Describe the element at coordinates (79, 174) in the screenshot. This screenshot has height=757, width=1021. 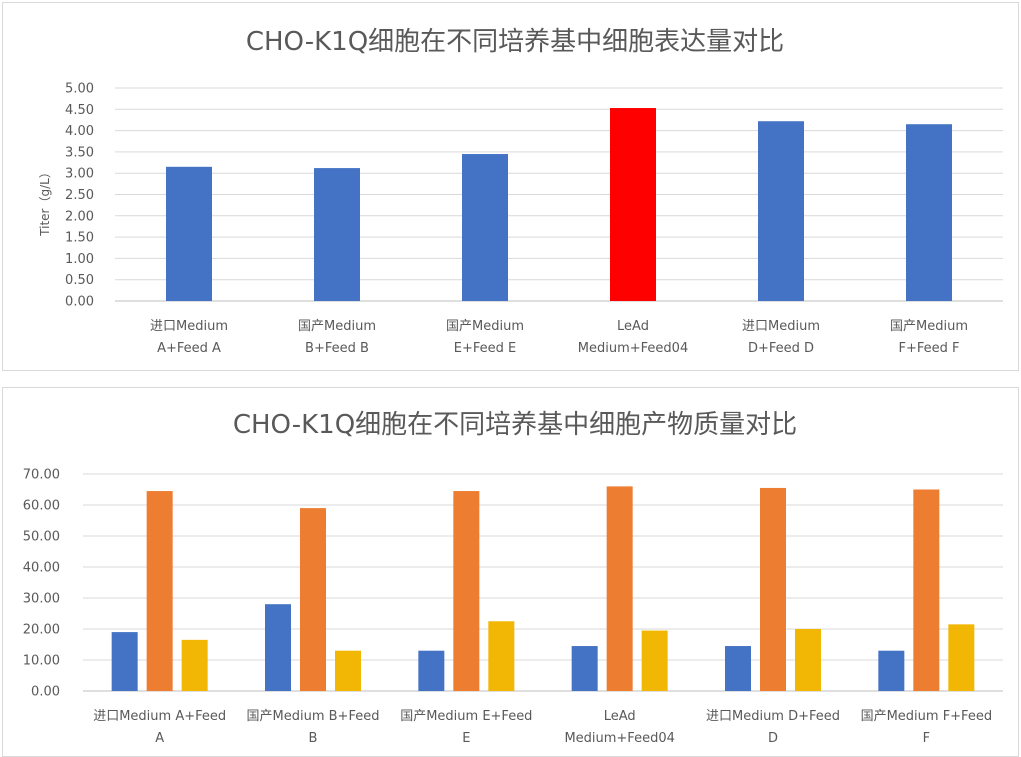
I see `y-tick-label: 3.00` at that location.